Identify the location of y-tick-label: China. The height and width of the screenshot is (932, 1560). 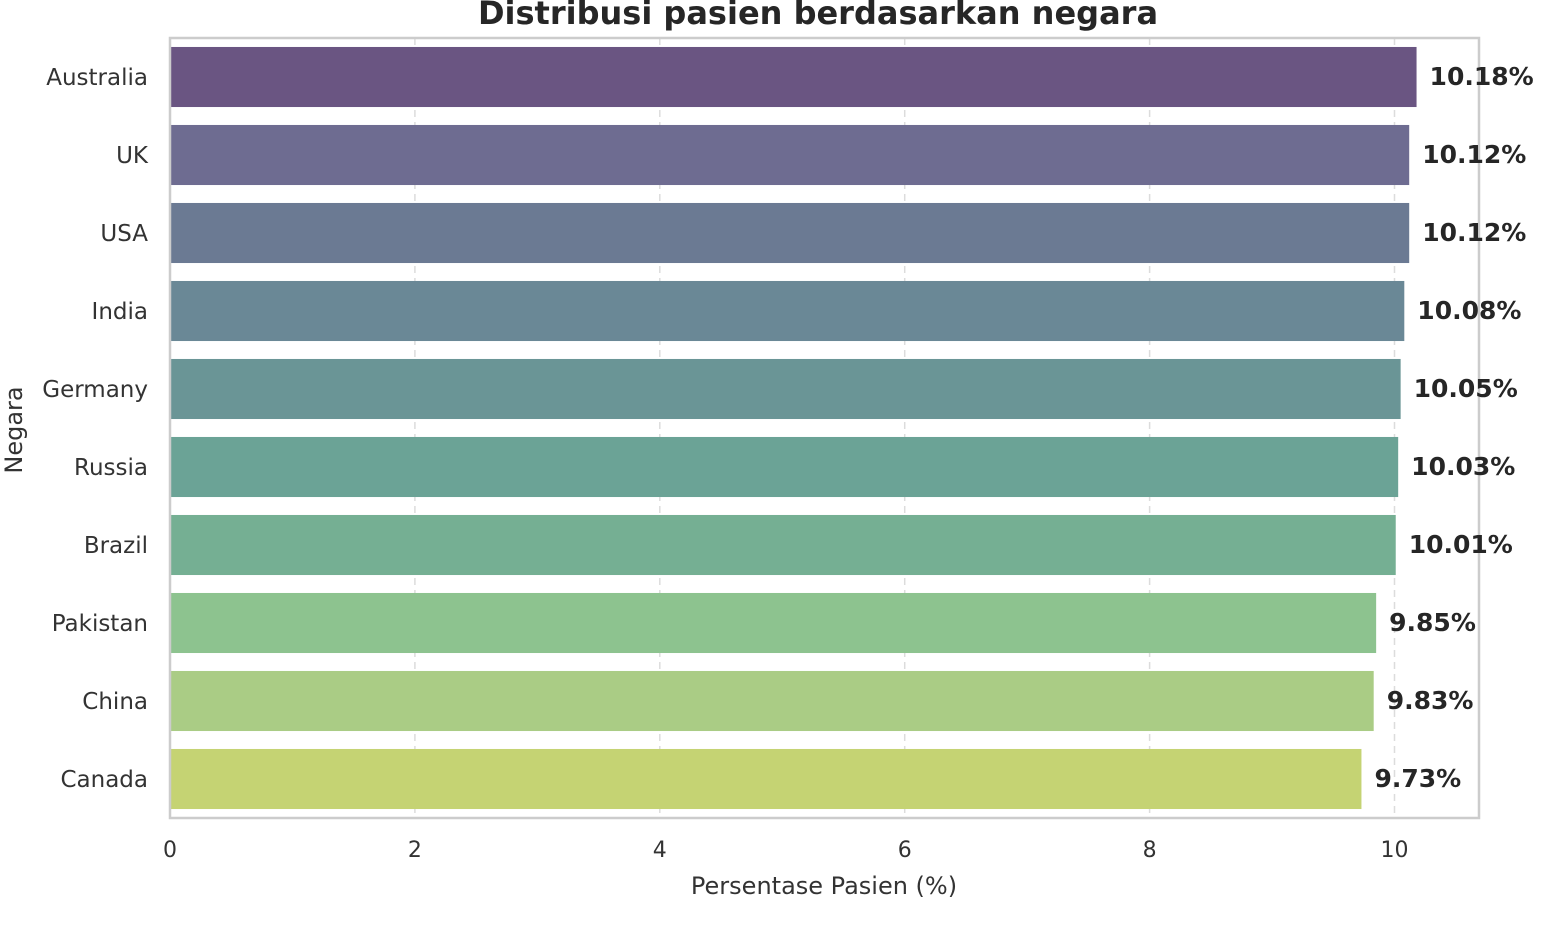
(115, 702).